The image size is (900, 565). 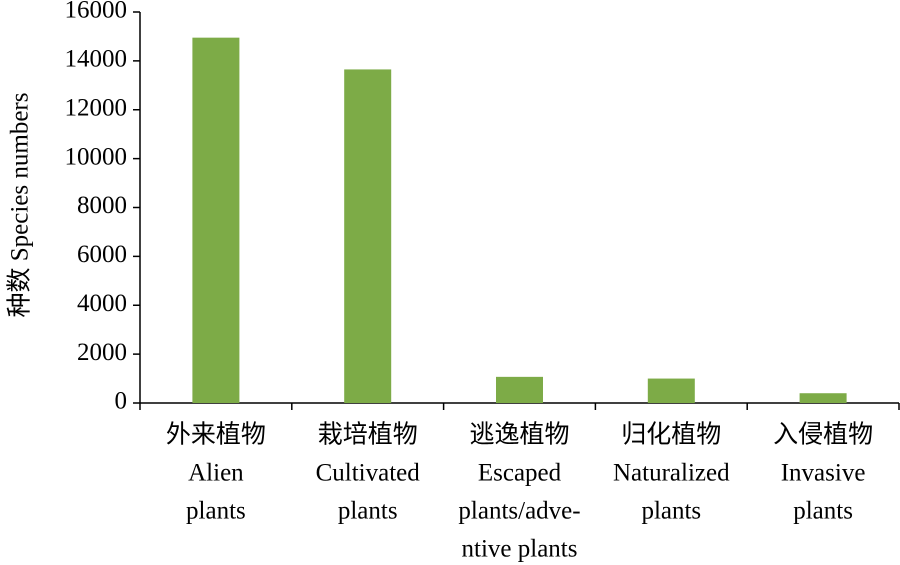 What do you see at coordinates (823, 473) in the screenshot?
I see `x-tick-label: Invasive` at bounding box center [823, 473].